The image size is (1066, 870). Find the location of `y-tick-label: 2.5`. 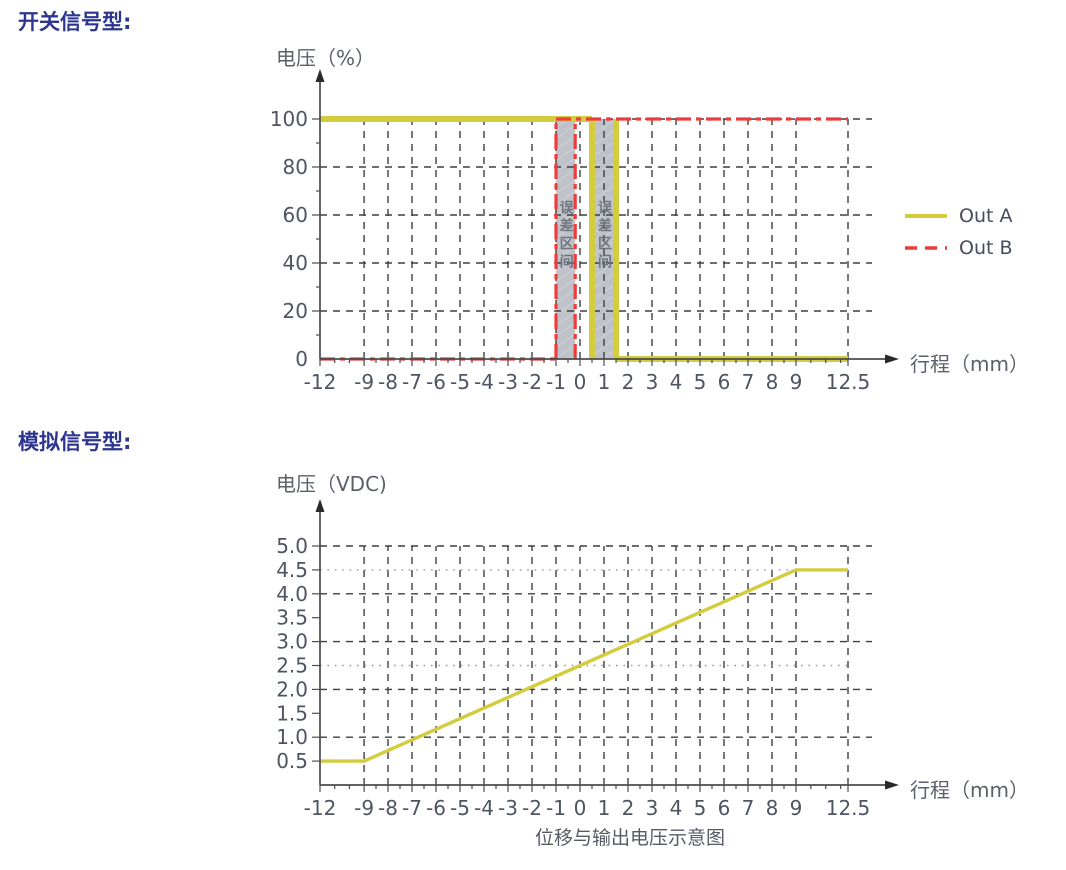

y-tick-label: 2.5 is located at coordinates (292, 666).